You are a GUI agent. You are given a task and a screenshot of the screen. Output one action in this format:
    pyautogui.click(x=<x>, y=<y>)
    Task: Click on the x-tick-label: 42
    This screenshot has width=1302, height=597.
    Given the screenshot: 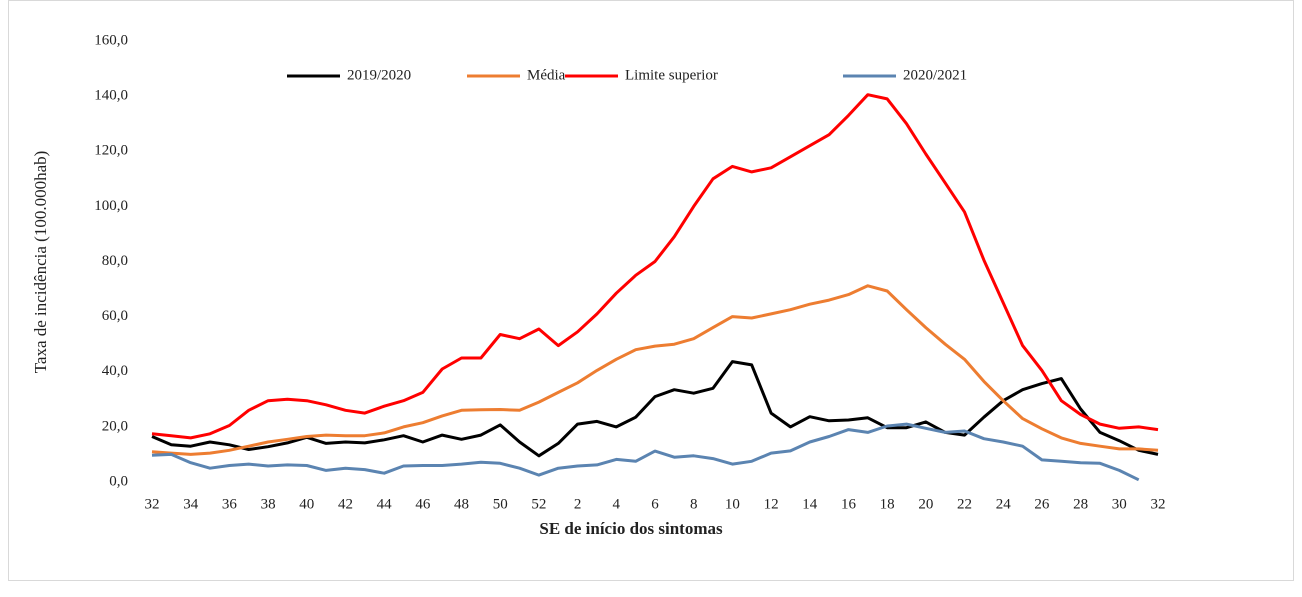 What is the action you would take?
    pyautogui.click(x=345, y=504)
    